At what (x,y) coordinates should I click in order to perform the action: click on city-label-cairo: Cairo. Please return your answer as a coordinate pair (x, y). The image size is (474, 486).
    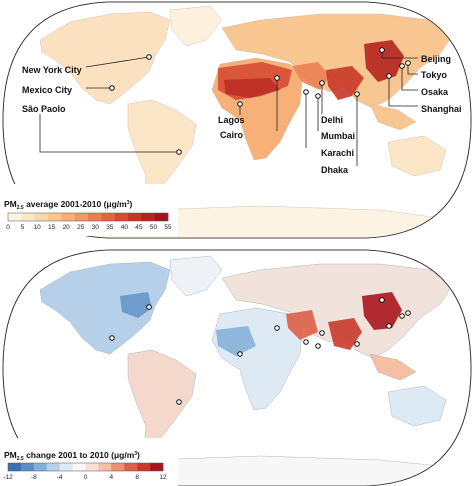
    Looking at the image, I should click on (232, 135).